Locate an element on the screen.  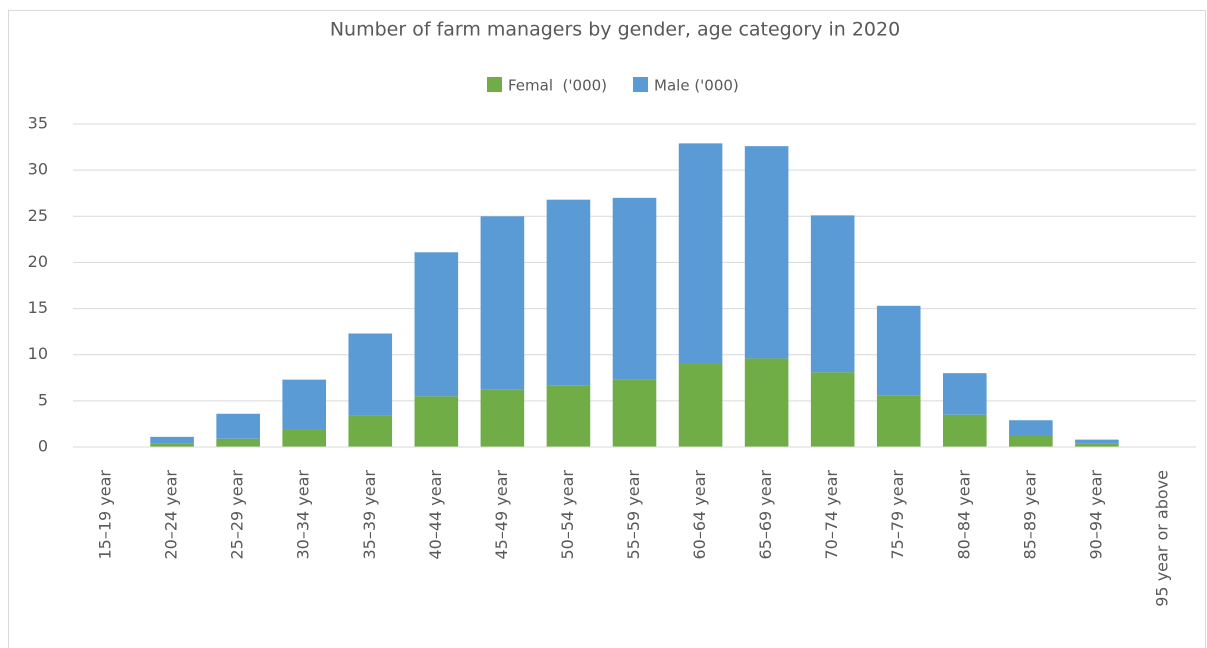
x-tick-label: 70–74 year is located at coordinates (831, 515).